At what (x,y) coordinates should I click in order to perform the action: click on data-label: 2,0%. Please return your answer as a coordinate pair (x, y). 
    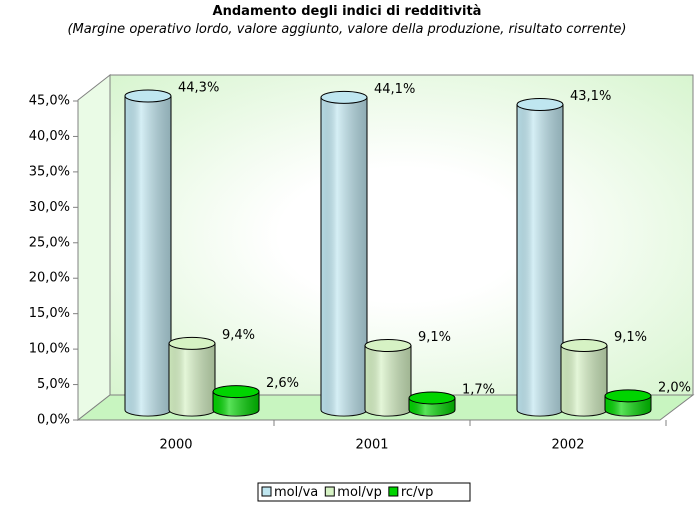
    Looking at the image, I should click on (674, 387).